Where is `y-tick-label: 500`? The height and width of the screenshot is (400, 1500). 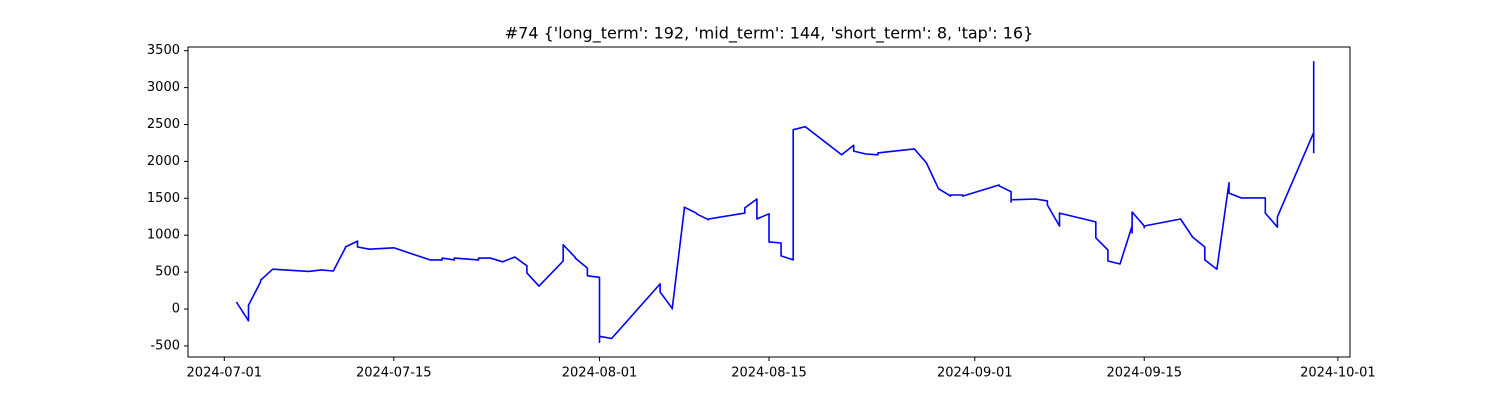
y-tick-label: 500 is located at coordinates (167, 272).